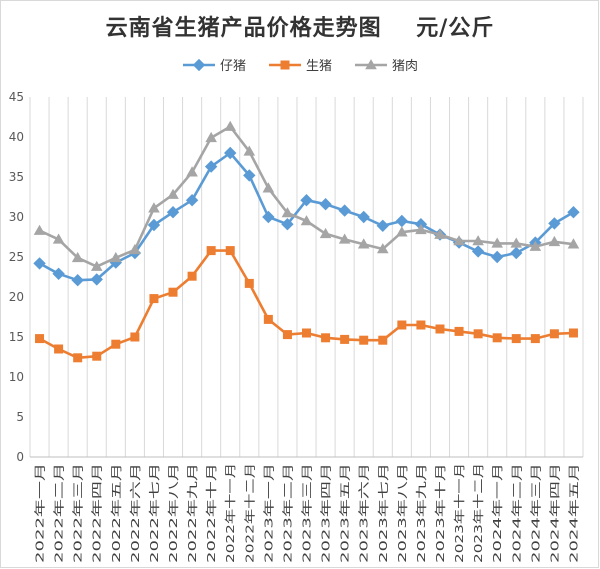 Image resolution: width=600 pixels, height=569 pixels. I want to click on x-tick-label: 2023年五月, so click(345, 513).